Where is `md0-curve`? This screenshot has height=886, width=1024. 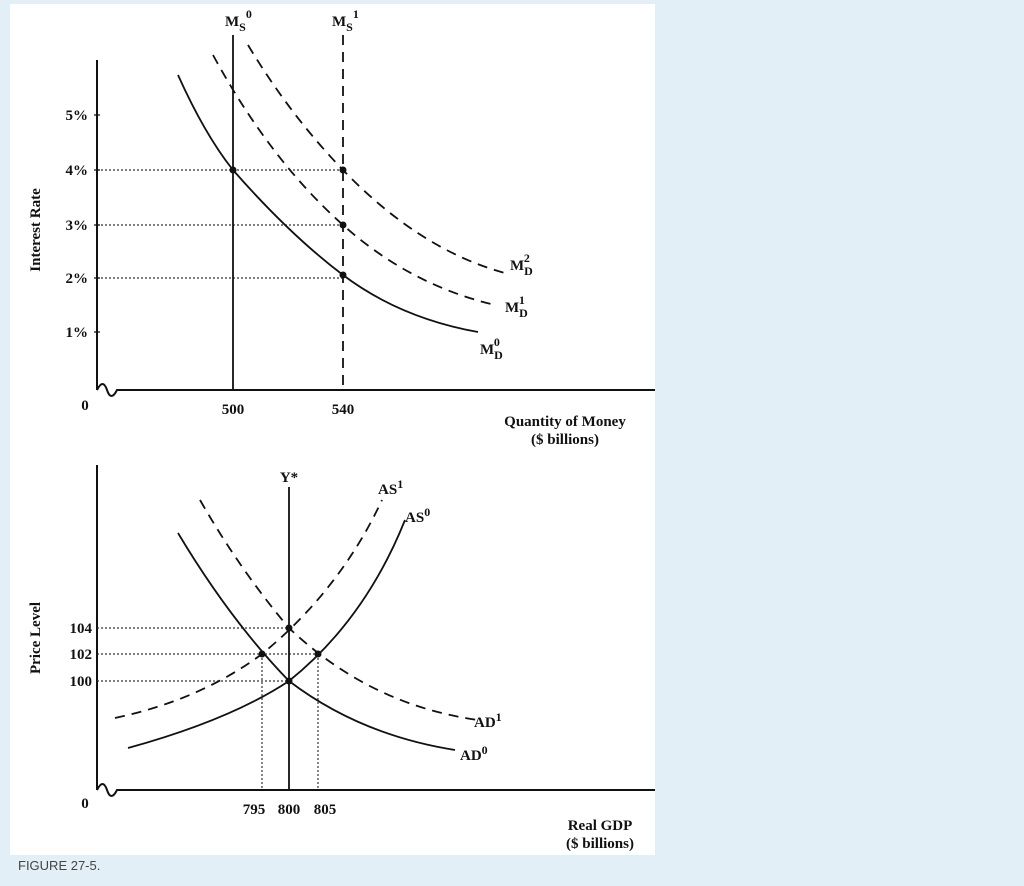 md0-curve is located at coordinates (328, 203).